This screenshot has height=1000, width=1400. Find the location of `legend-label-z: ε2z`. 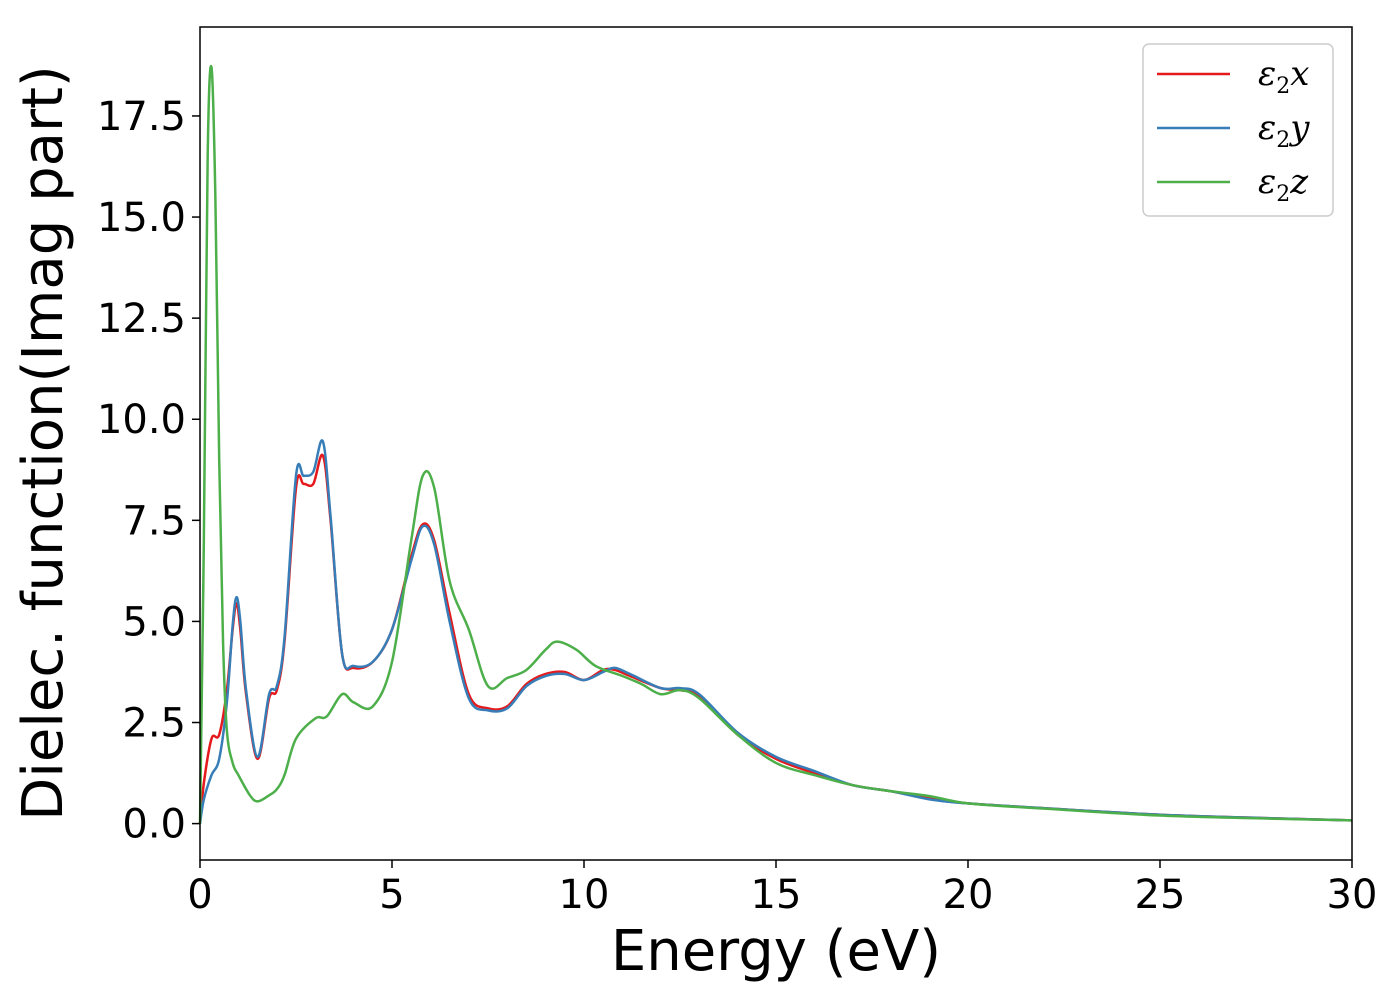

legend-label-z: ε2z is located at coordinates (1283, 184).